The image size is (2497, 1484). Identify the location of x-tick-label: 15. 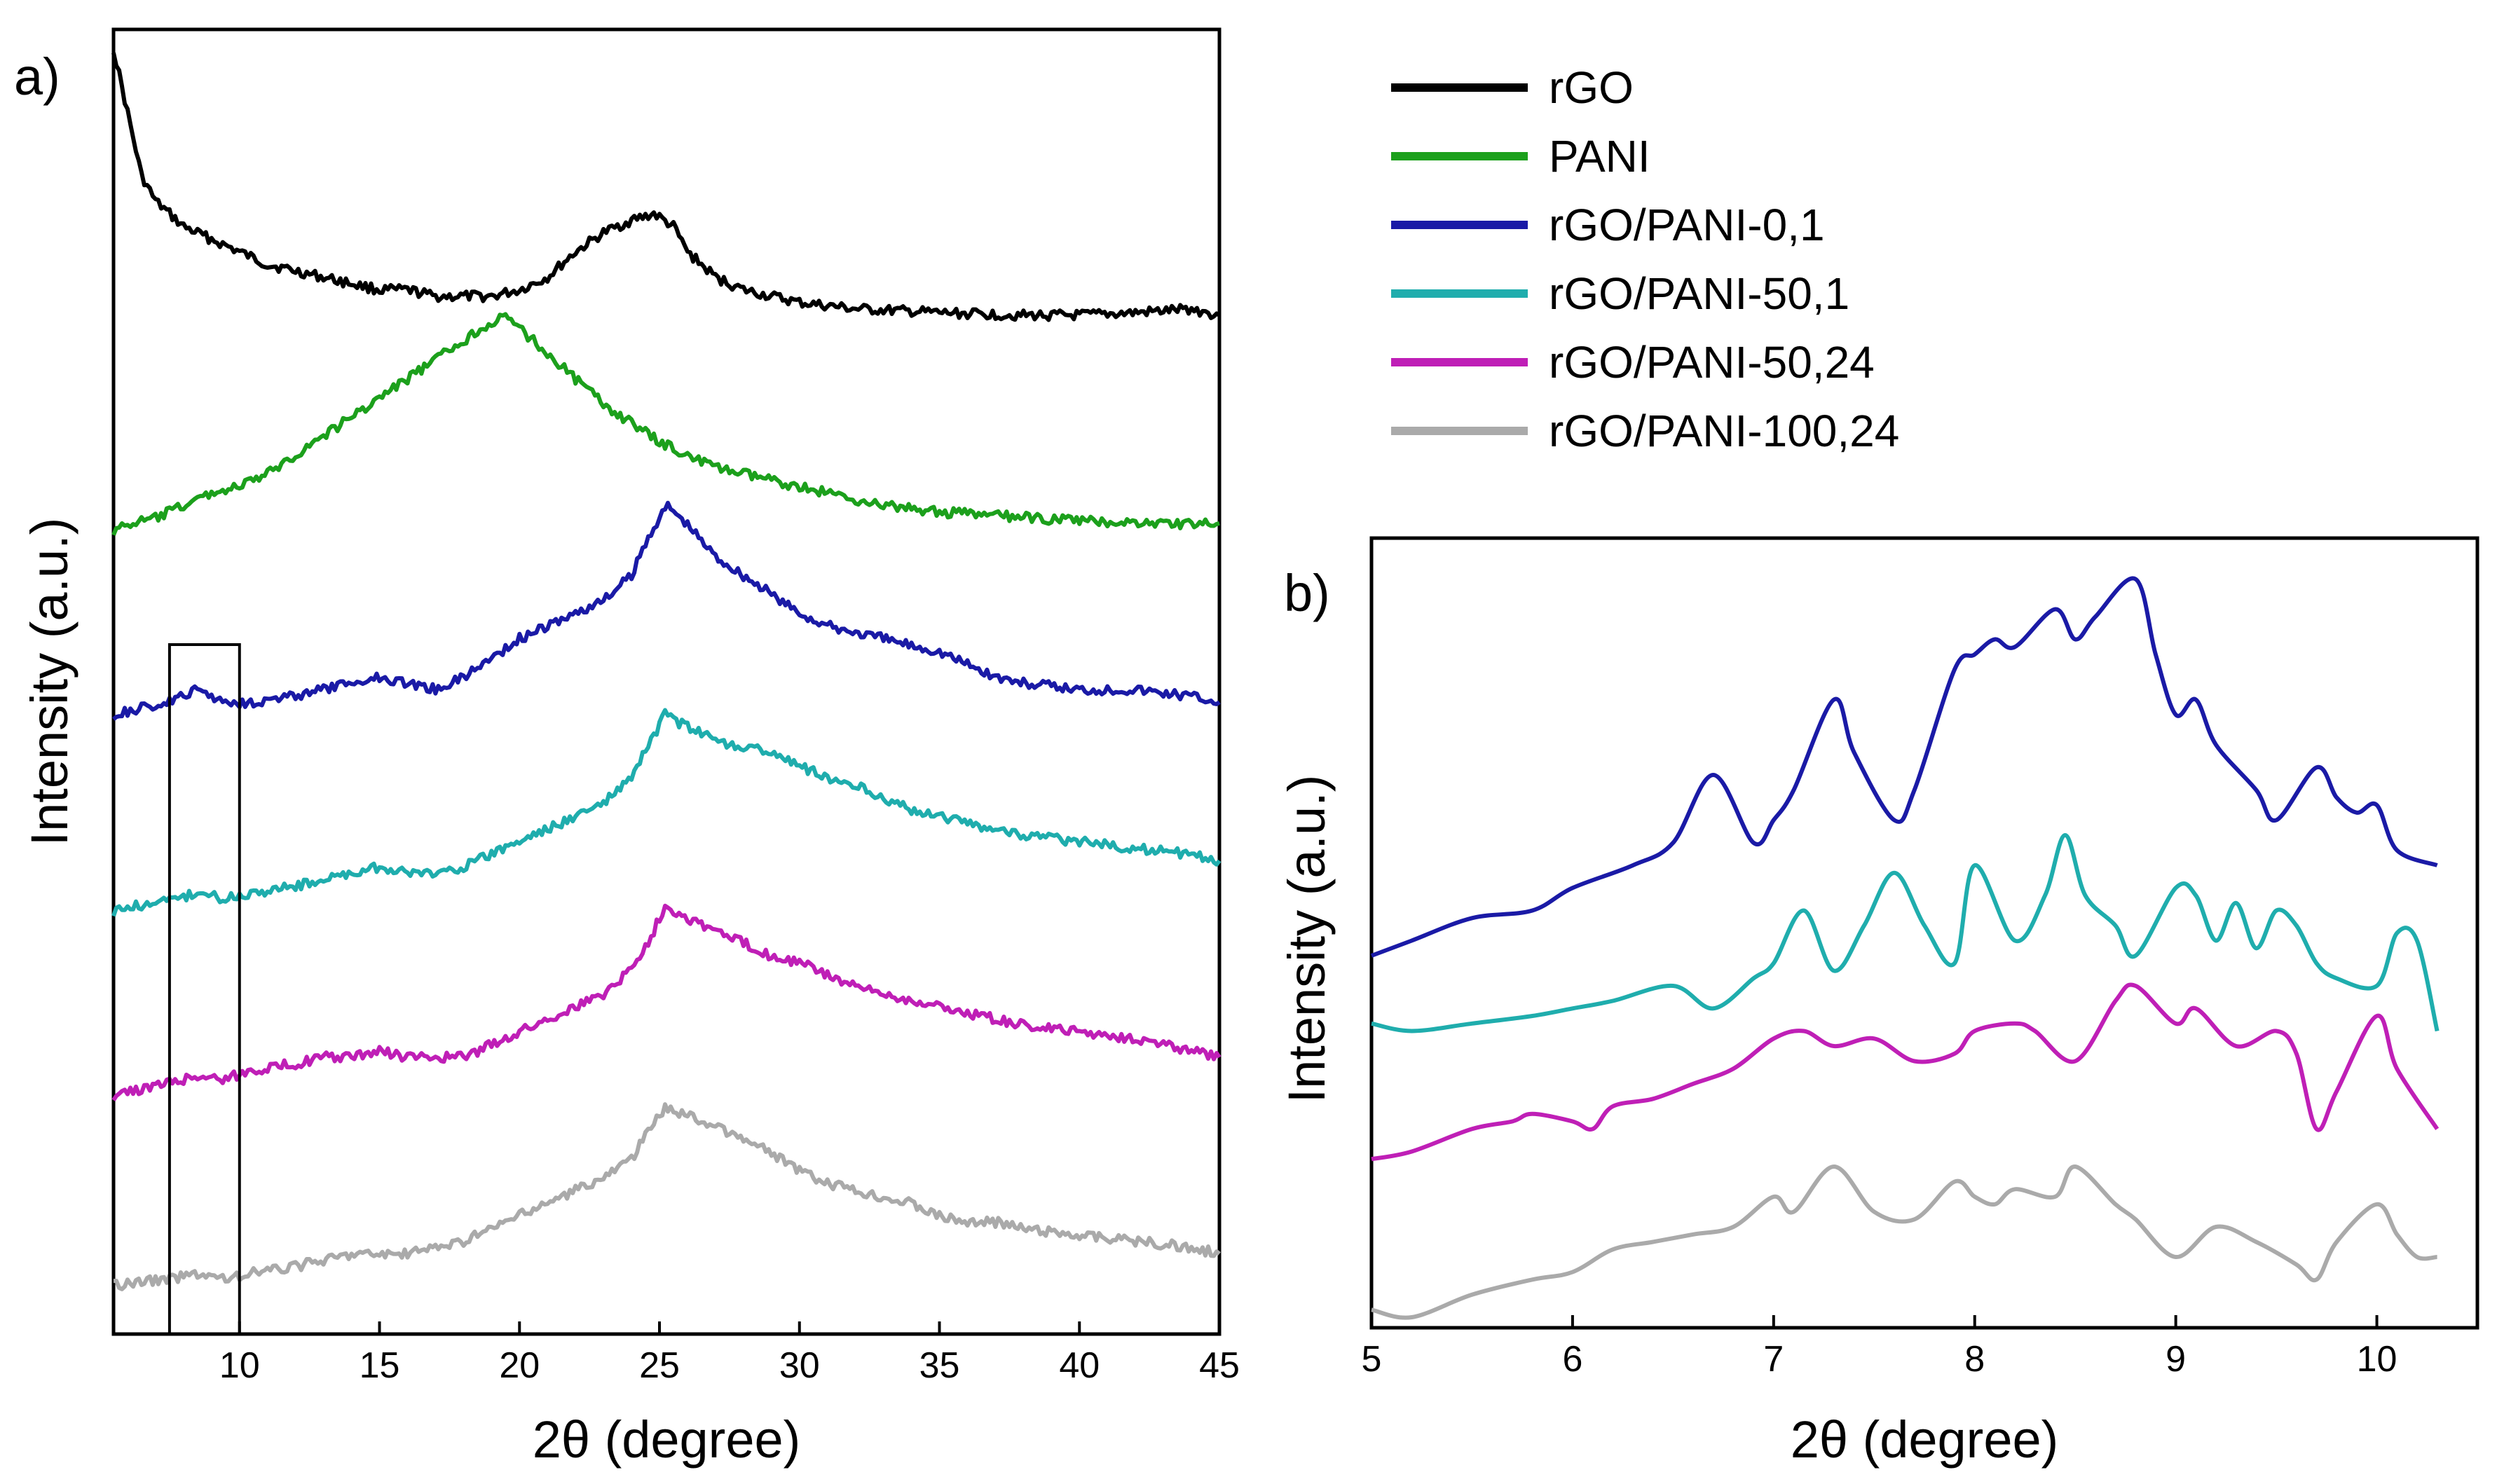
(380, 1365).